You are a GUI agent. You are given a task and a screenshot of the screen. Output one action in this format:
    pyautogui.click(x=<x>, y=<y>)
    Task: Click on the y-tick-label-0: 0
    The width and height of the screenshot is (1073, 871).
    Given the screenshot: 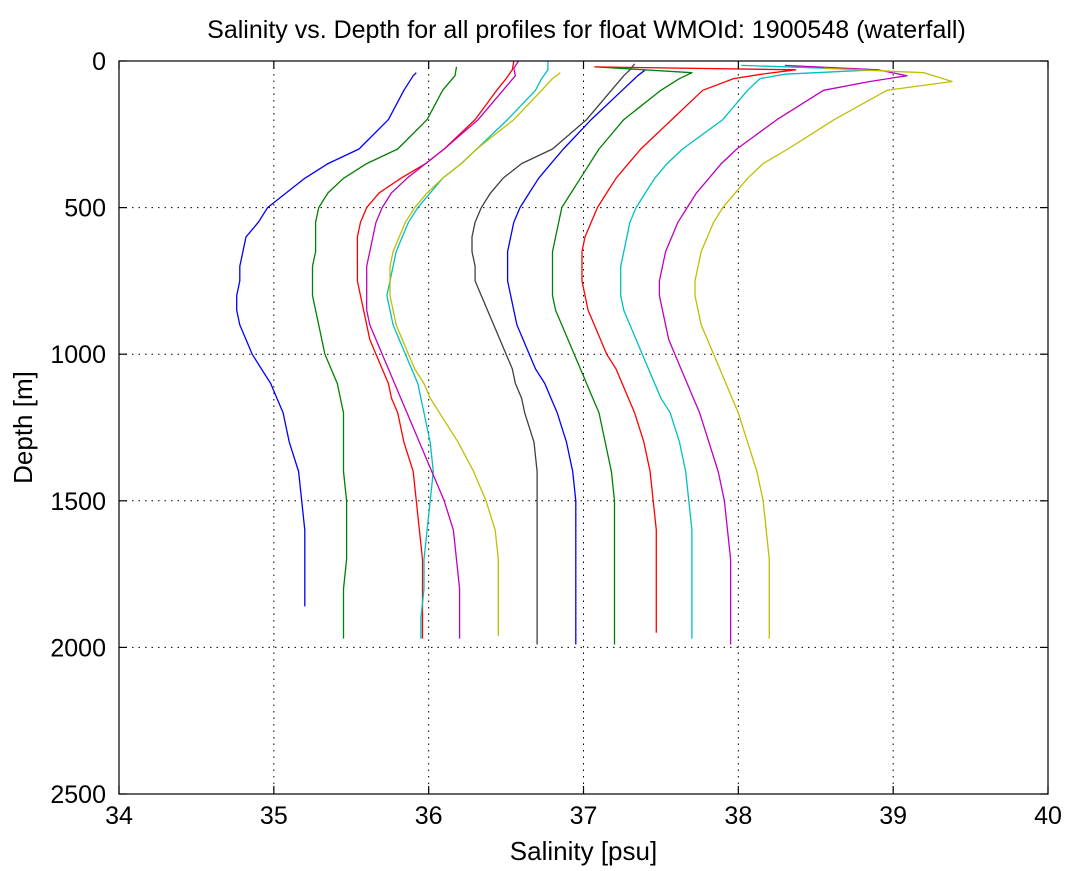 What is the action you would take?
    pyautogui.click(x=99, y=62)
    